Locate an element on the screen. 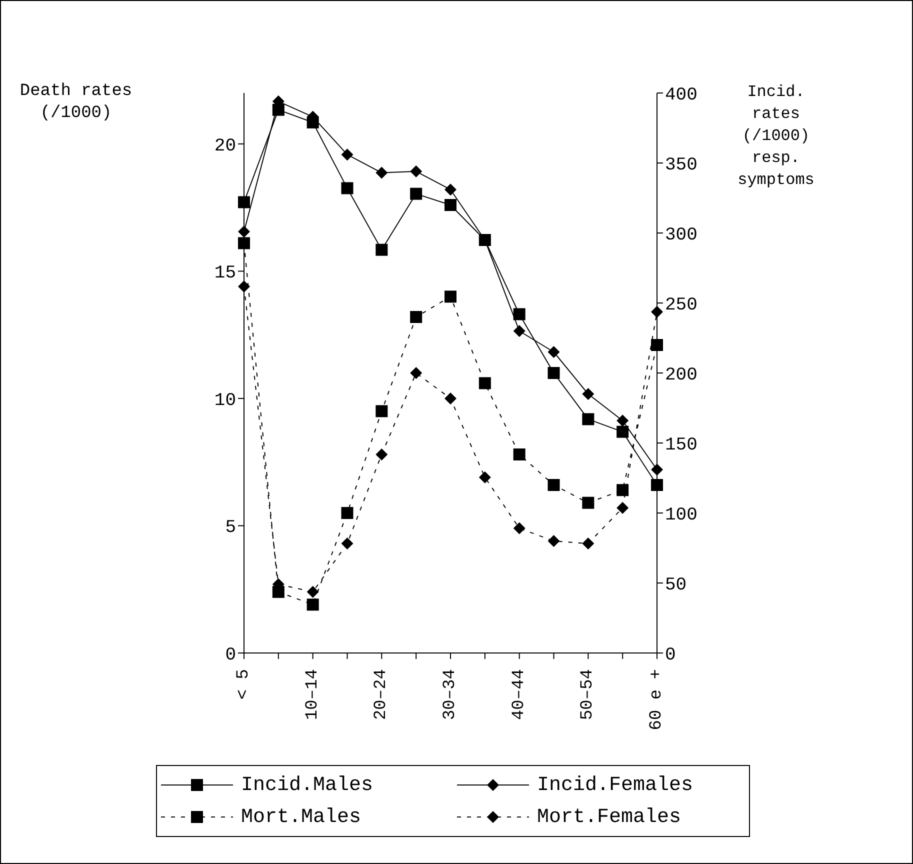 Image resolution: width=913 pixels, height=864 pixels. y2-tick-label: 300 is located at coordinates (681, 235).